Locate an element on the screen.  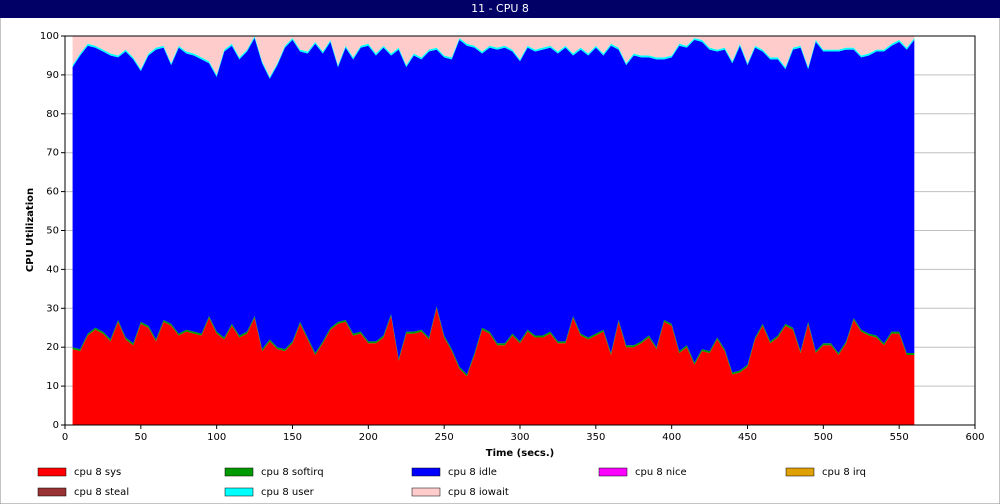
y-tick-label: 60 is located at coordinates (52, 192).